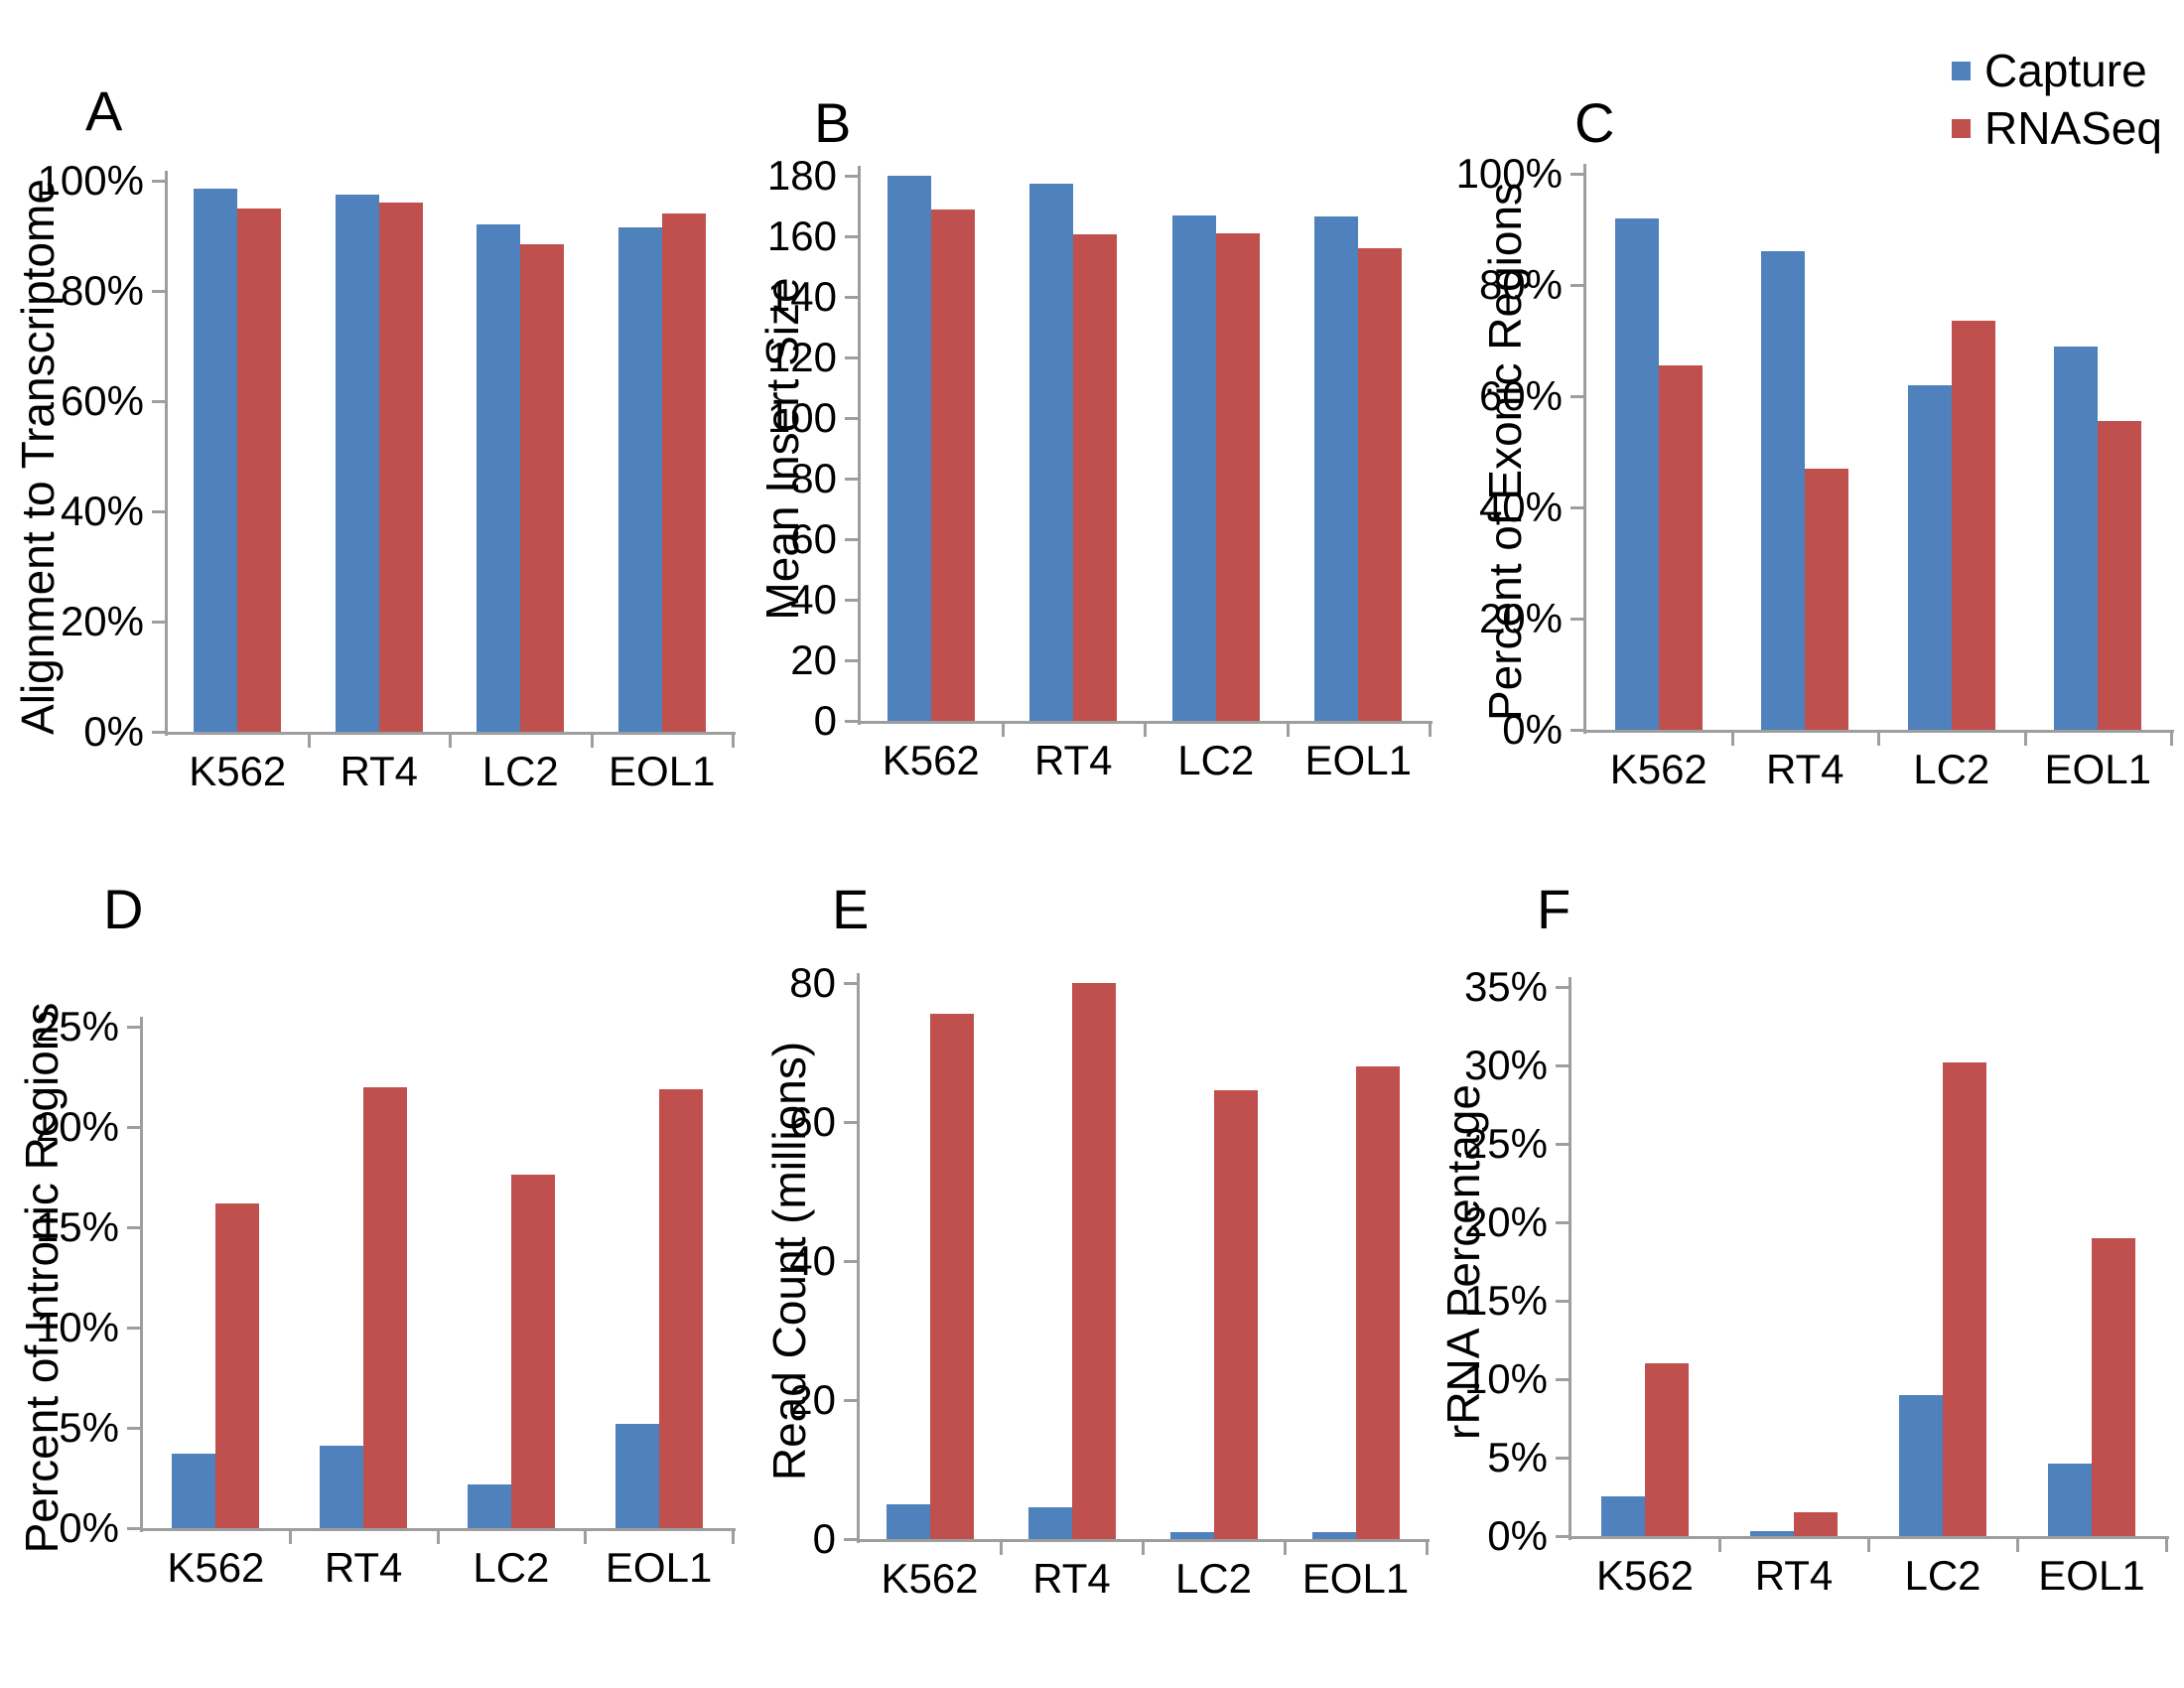  What do you see at coordinates (801, 235) in the screenshot?
I see `y-tick-label-b: 160` at bounding box center [801, 235].